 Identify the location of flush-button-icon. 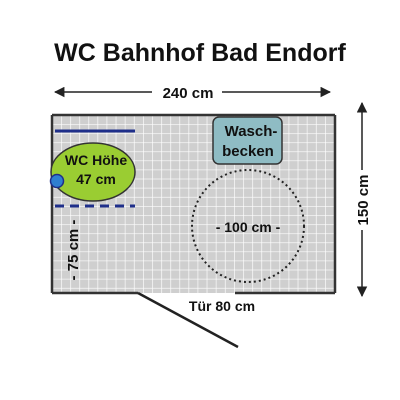
(57, 181).